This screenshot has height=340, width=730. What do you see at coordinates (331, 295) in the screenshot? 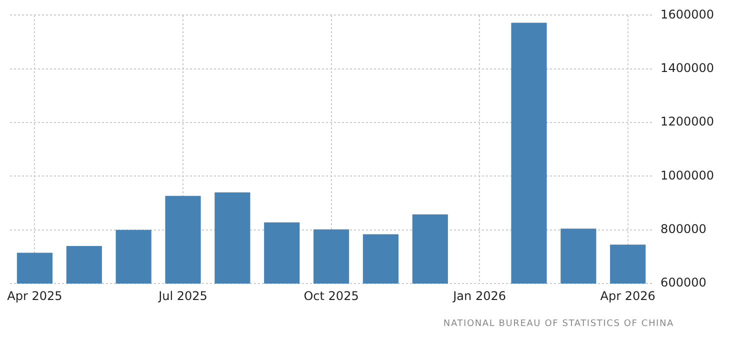
I see `x-tick-label: Oct 2025` at bounding box center [331, 295].